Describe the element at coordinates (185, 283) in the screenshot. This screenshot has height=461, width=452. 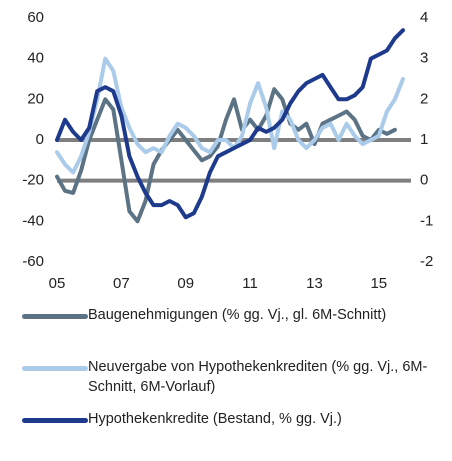
I see `x-tick-label: 09` at that location.